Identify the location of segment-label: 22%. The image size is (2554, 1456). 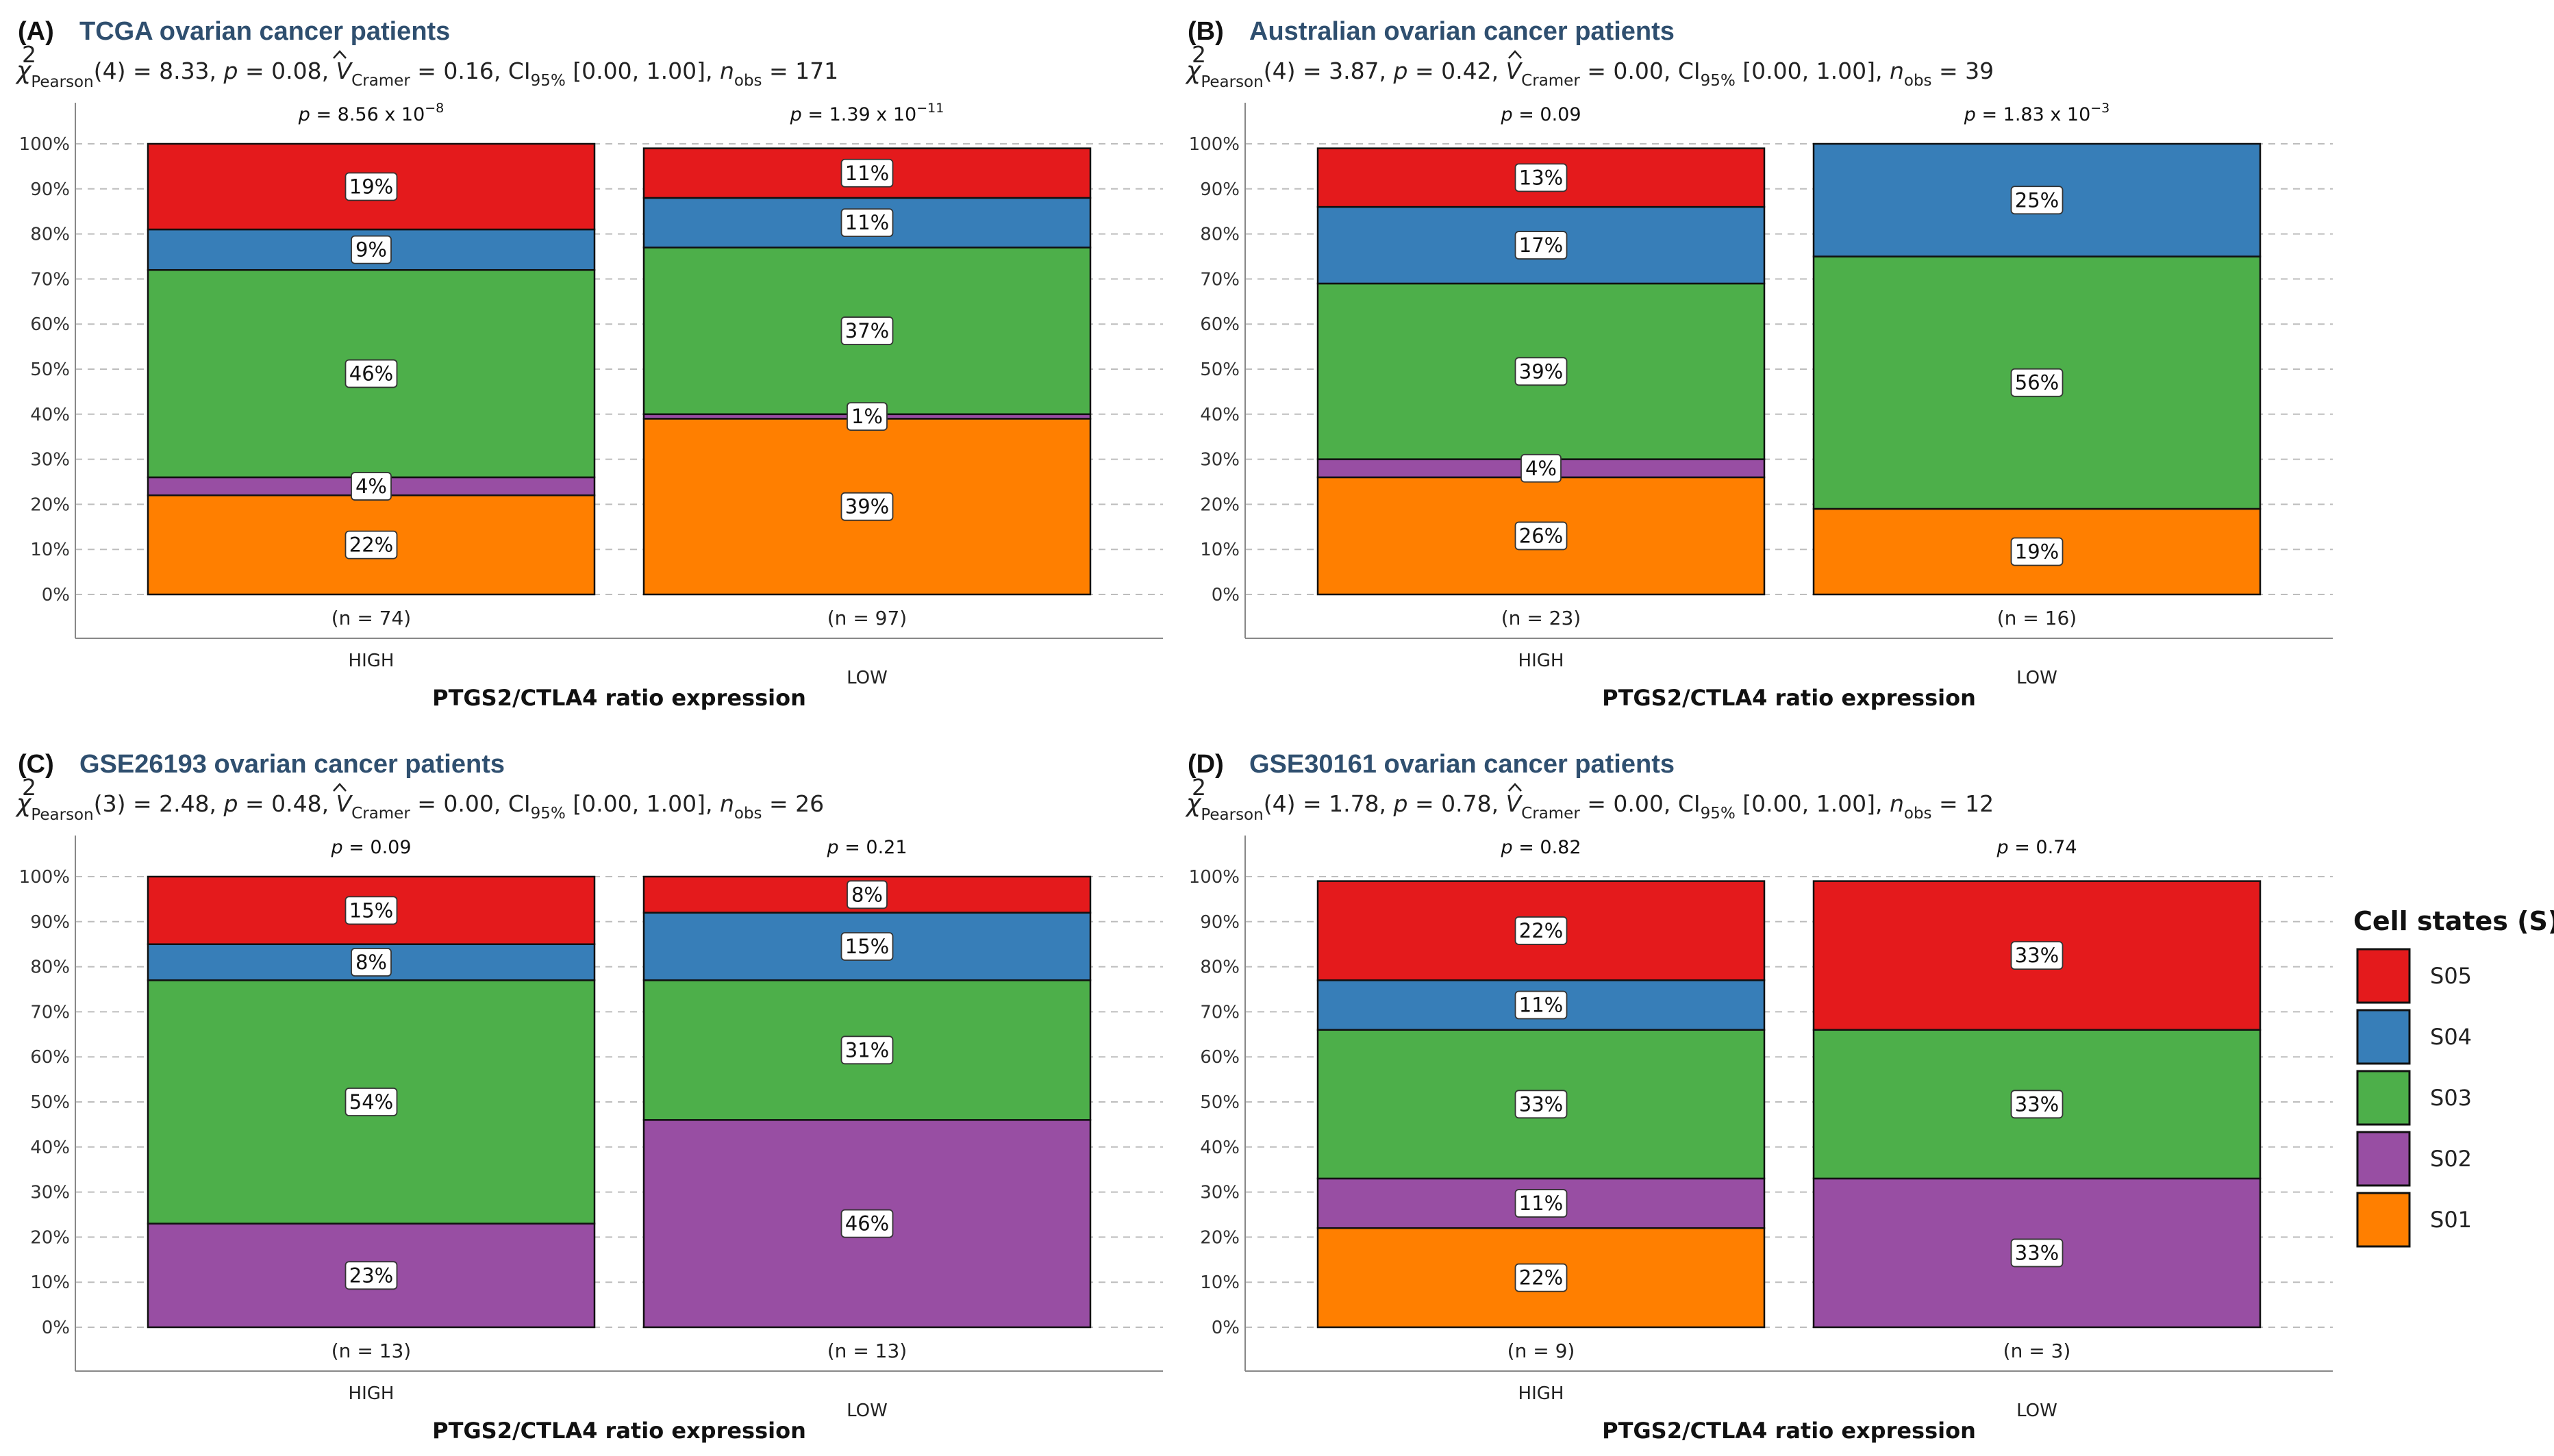
(371, 545).